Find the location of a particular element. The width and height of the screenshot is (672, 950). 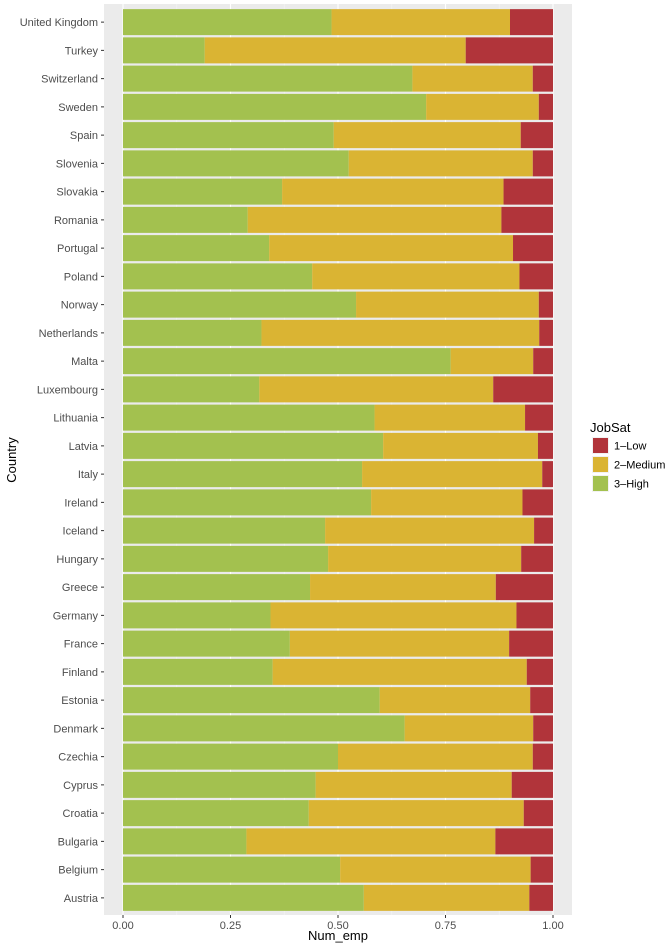

bar-greece-2-medium is located at coordinates (403, 587).